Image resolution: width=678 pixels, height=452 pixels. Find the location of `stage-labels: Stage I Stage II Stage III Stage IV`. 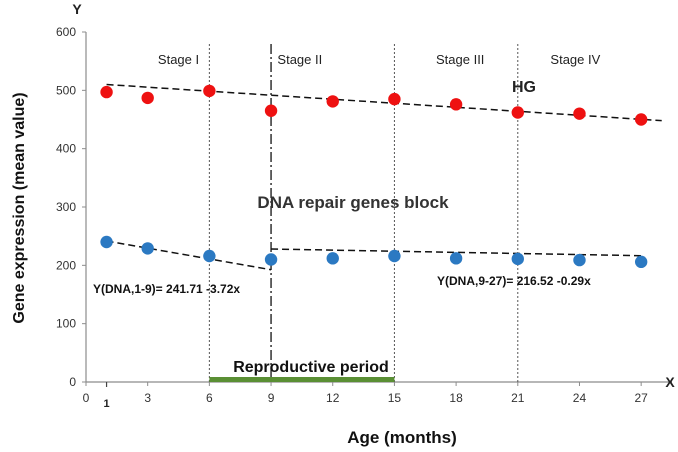

stage-labels: Stage I Stage II Stage III Stage IV is located at coordinates (379, 59).